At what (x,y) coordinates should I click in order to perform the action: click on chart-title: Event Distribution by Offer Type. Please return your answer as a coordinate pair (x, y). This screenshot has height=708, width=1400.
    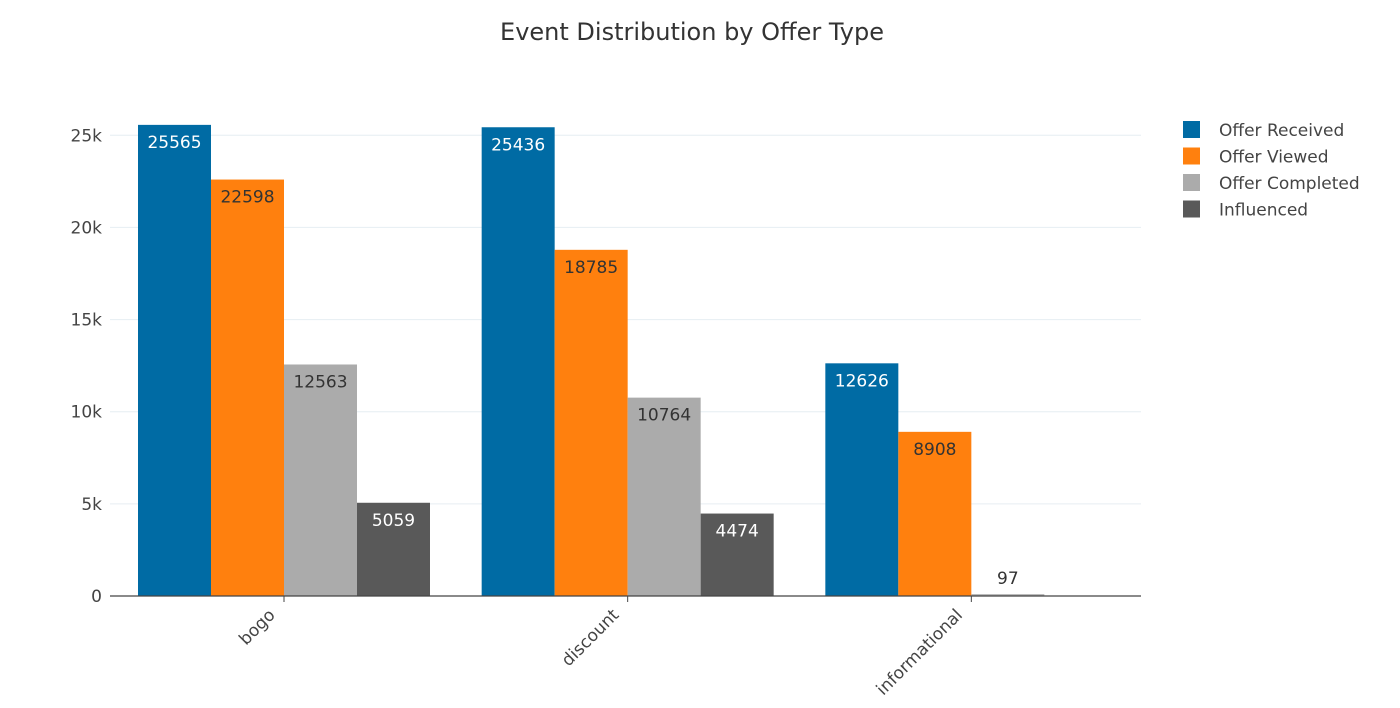
    Looking at the image, I should click on (692, 32).